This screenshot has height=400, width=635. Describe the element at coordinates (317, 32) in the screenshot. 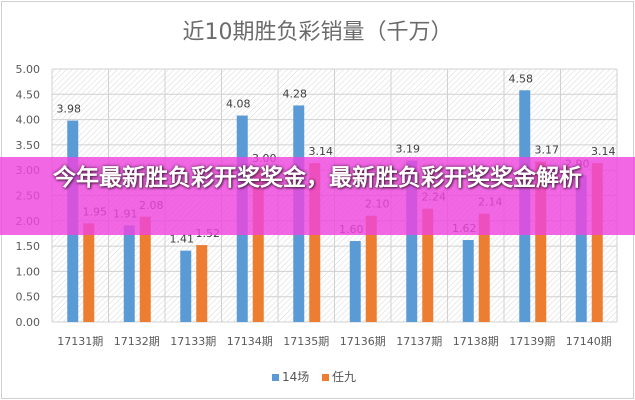

I see `chart-title: 近10期胜负彩销量（千万）` at that location.